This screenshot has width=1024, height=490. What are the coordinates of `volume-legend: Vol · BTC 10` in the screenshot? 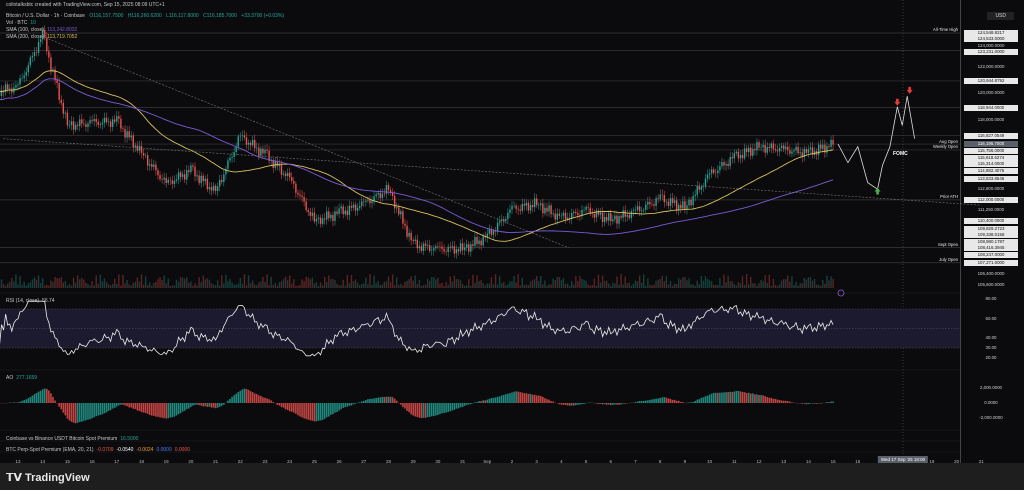 It's located at (22, 23).